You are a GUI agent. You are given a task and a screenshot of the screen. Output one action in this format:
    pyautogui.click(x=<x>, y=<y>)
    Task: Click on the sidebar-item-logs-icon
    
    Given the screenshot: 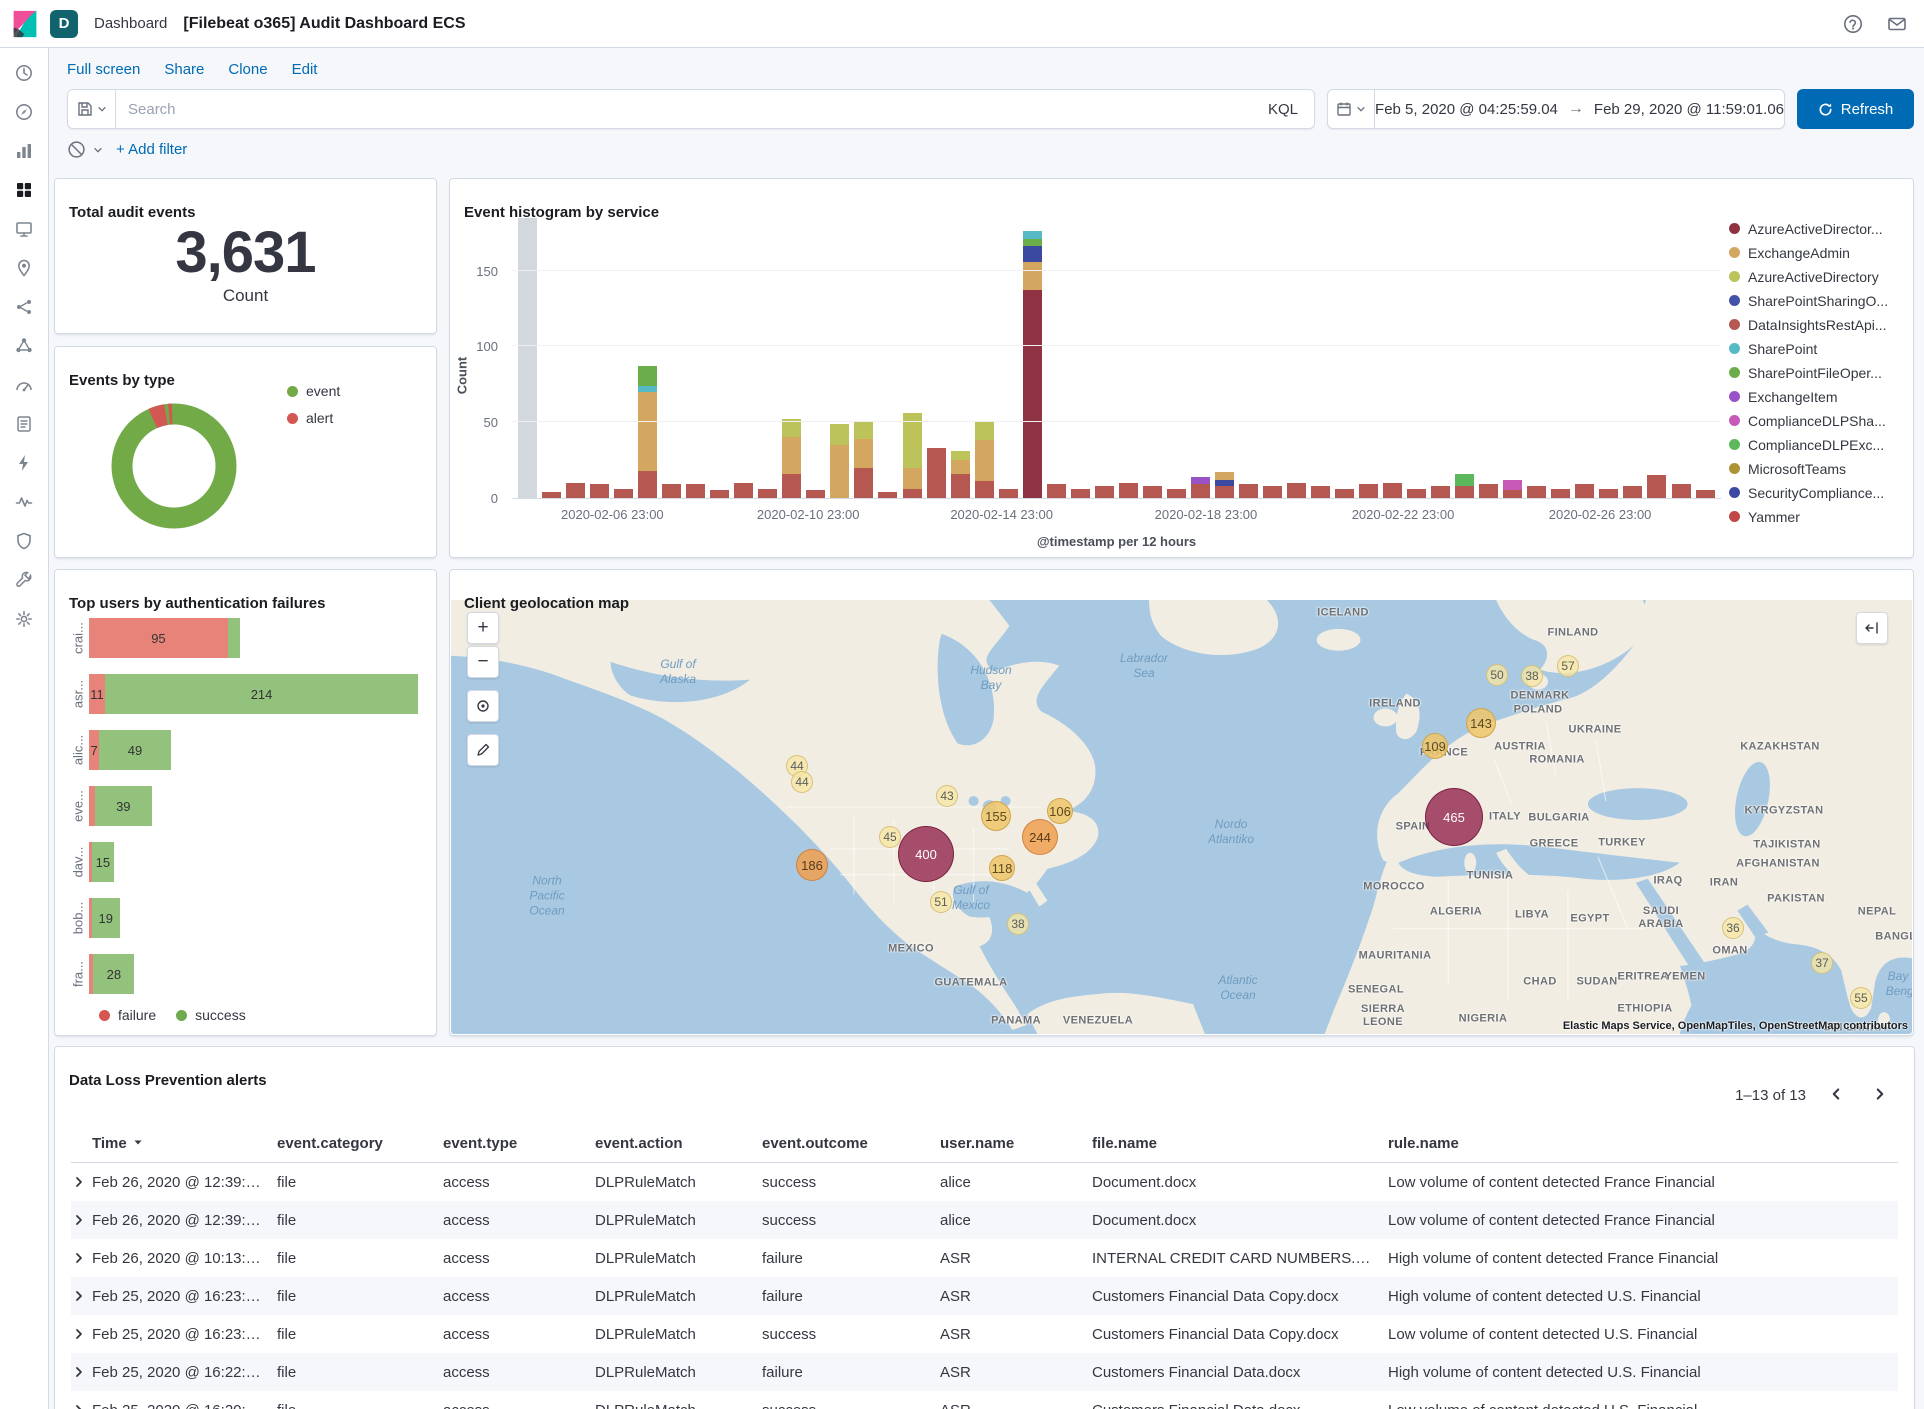 What is the action you would take?
    pyautogui.click(x=24, y=424)
    